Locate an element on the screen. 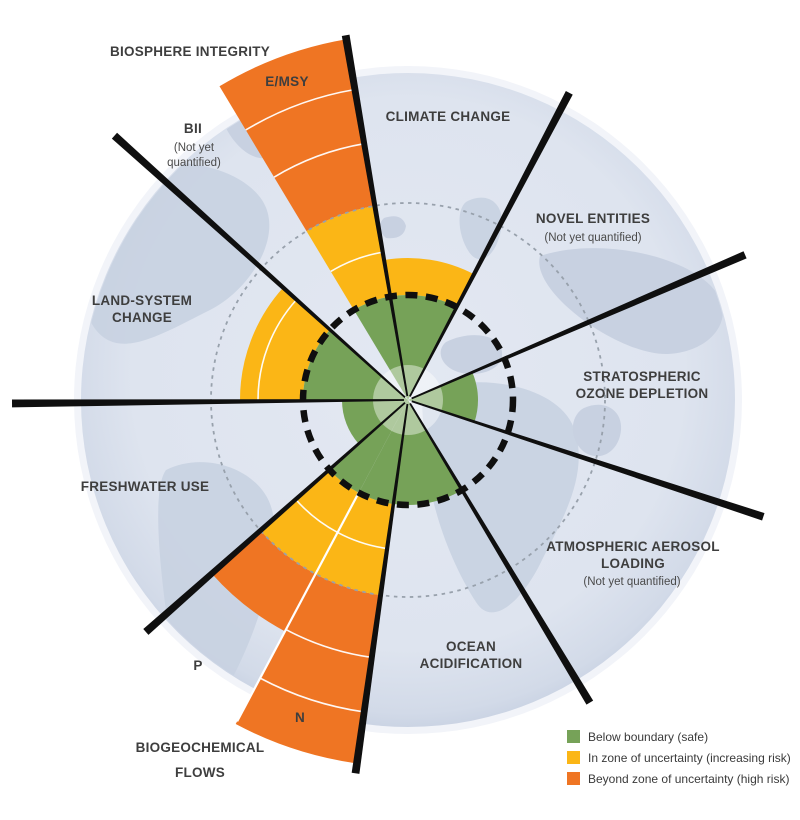 This screenshot has height=820, width=800. ocean-acidification-safe-wedge is located at coordinates (428, 453).